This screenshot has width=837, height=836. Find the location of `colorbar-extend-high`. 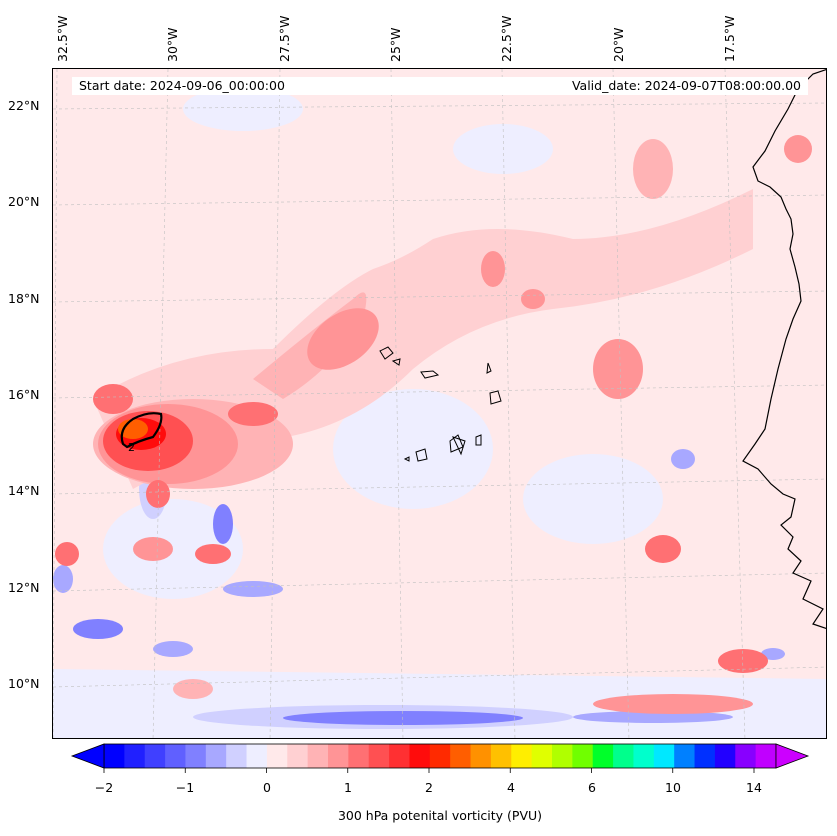

colorbar-extend-high is located at coordinates (792, 756).